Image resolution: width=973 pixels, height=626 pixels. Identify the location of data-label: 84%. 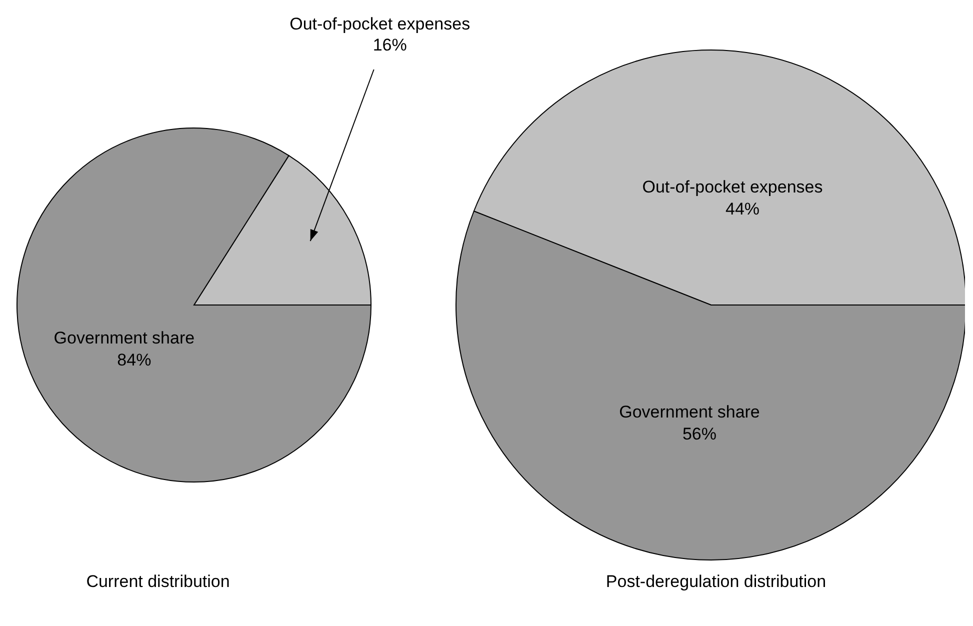
(134, 360).